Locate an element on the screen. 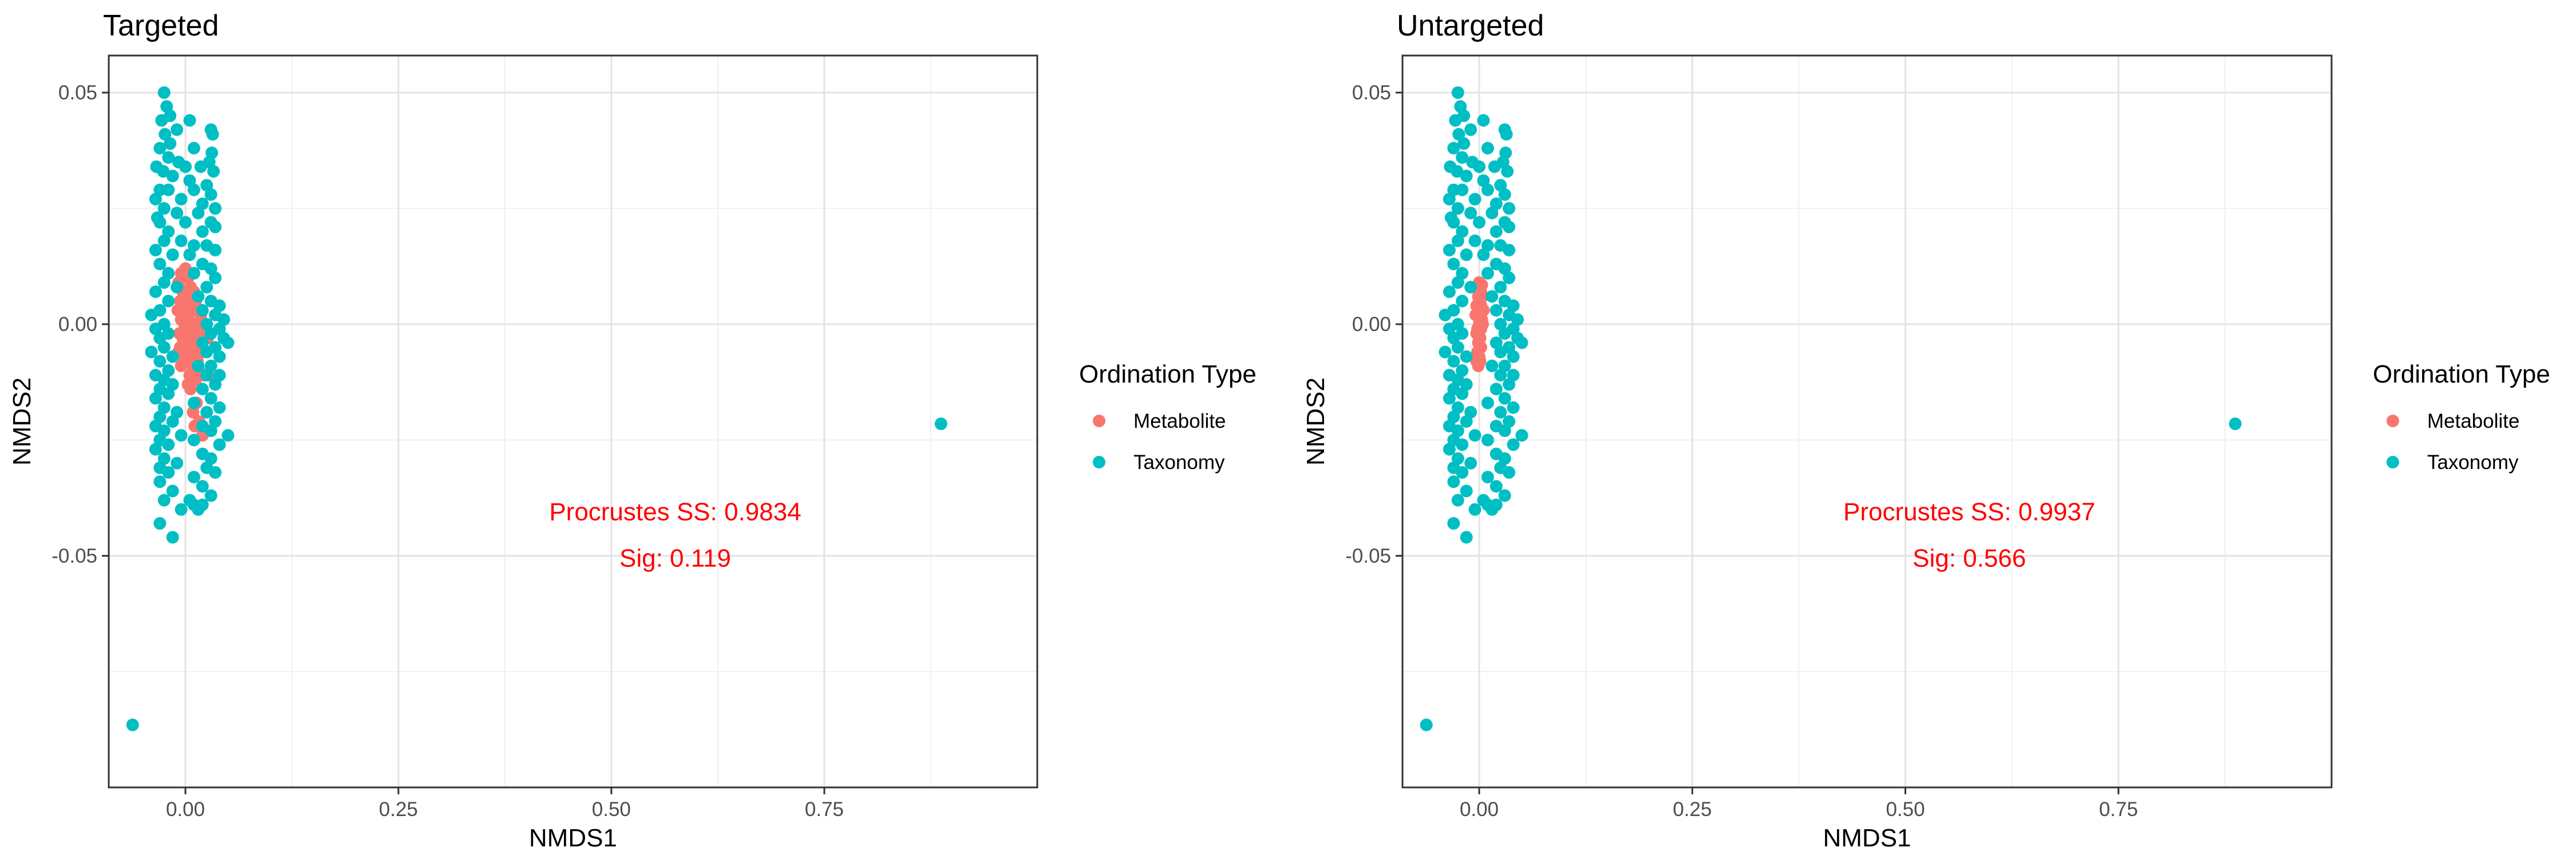 This screenshot has height=859, width=2576. x-tick-label: 0.00 is located at coordinates (185, 809).